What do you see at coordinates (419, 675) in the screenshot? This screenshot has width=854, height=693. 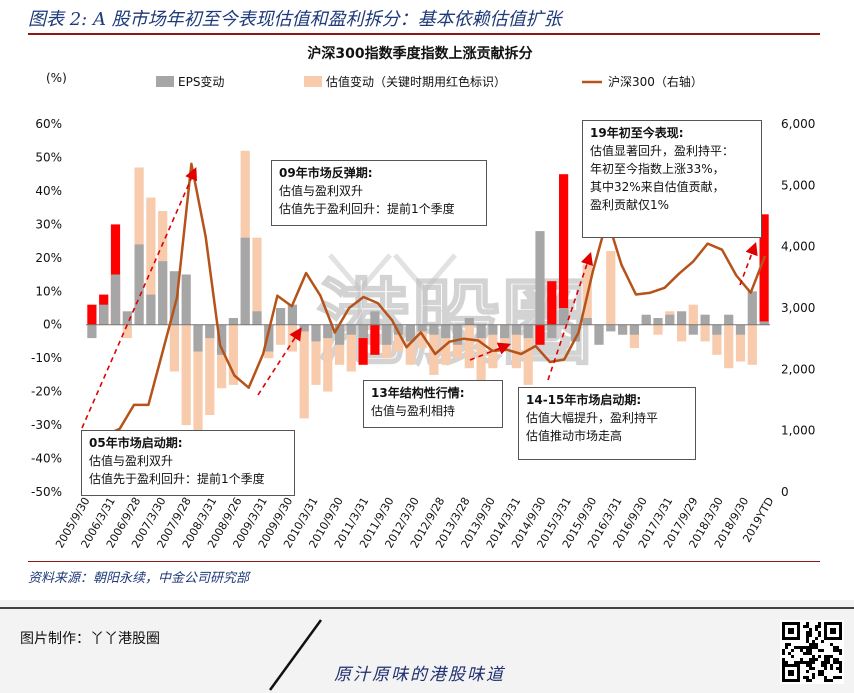 I see `footer-slogan: 原汁原味的港股味道` at bounding box center [419, 675].